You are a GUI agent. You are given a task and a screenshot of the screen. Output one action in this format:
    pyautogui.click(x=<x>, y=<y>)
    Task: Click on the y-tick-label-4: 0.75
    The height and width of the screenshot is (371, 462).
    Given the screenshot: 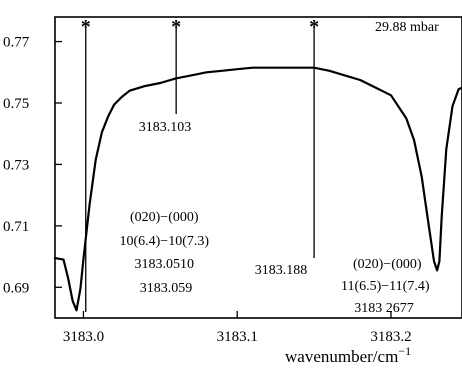 What is the action you would take?
    pyautogui.click(x=16, y=104)
    